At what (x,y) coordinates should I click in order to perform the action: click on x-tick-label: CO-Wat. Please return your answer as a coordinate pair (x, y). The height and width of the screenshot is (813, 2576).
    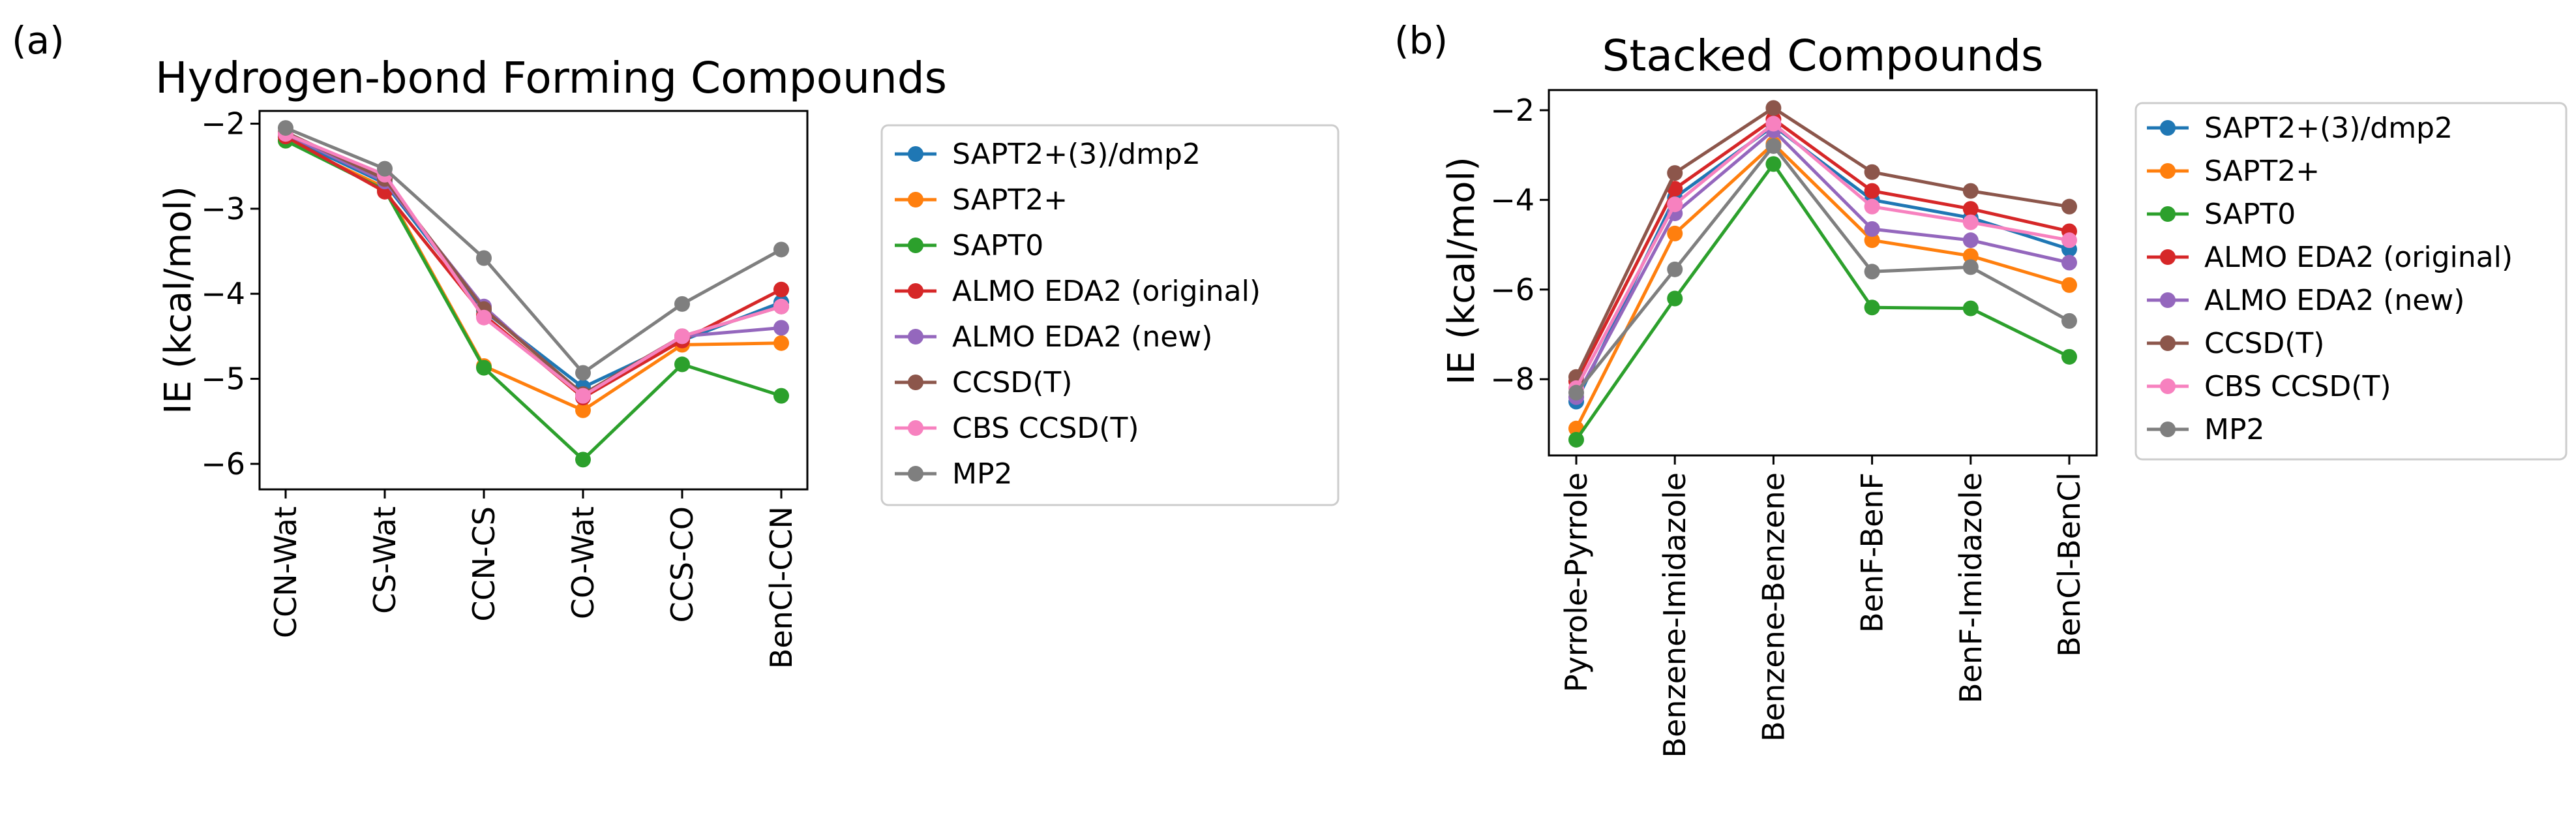
    Looking at the image, I should click on (583, 562).